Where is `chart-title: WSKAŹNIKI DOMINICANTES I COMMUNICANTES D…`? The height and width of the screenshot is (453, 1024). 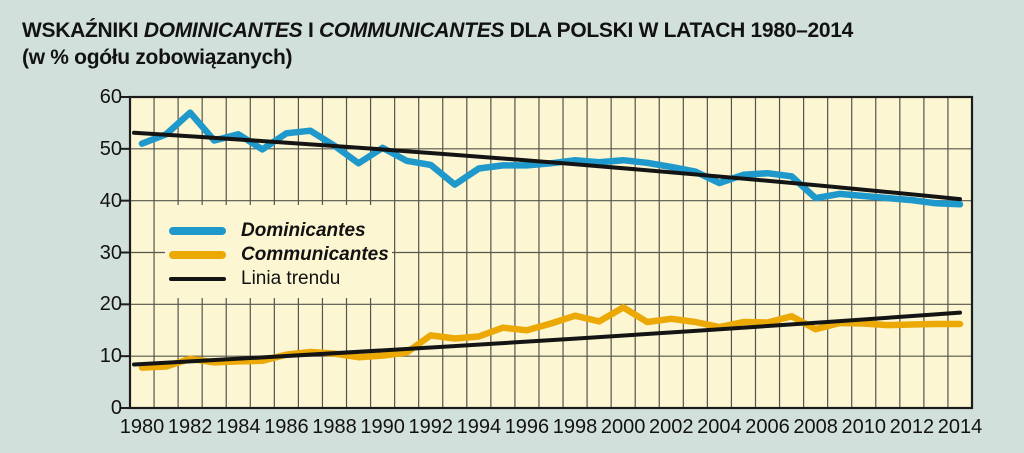
chart-title: WSKAŹNIKI DOMINICANTES I COMMUNICANTES D… is located at coordinates (437, 30).